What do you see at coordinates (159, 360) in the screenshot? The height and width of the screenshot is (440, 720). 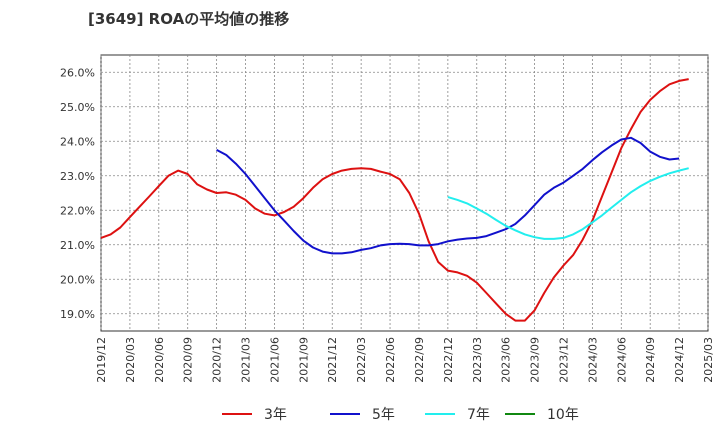 I see `x-tick-label: 2020/06` at bounding box center [159, 360].